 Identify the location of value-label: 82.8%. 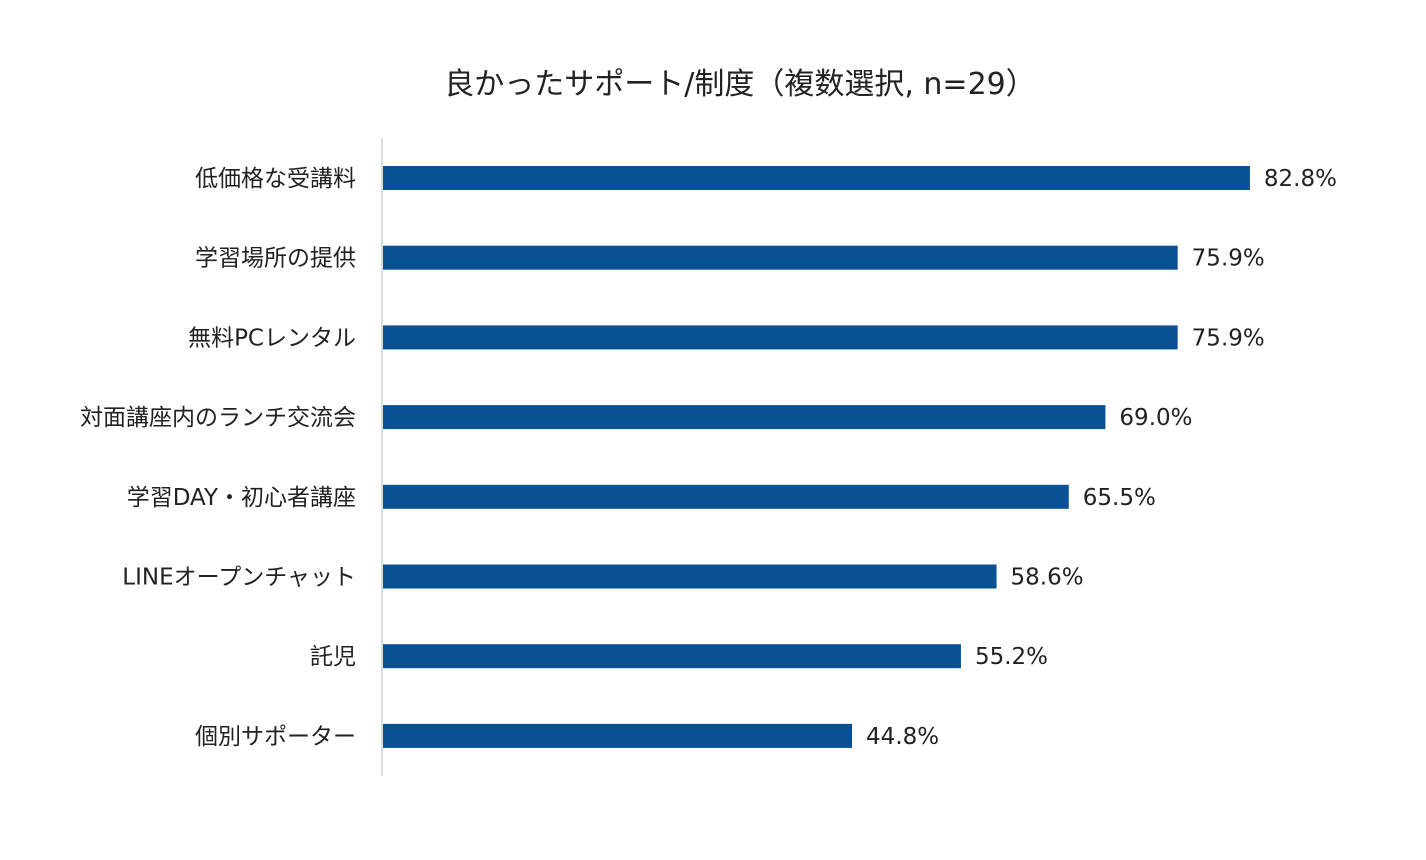
(1300, 179).